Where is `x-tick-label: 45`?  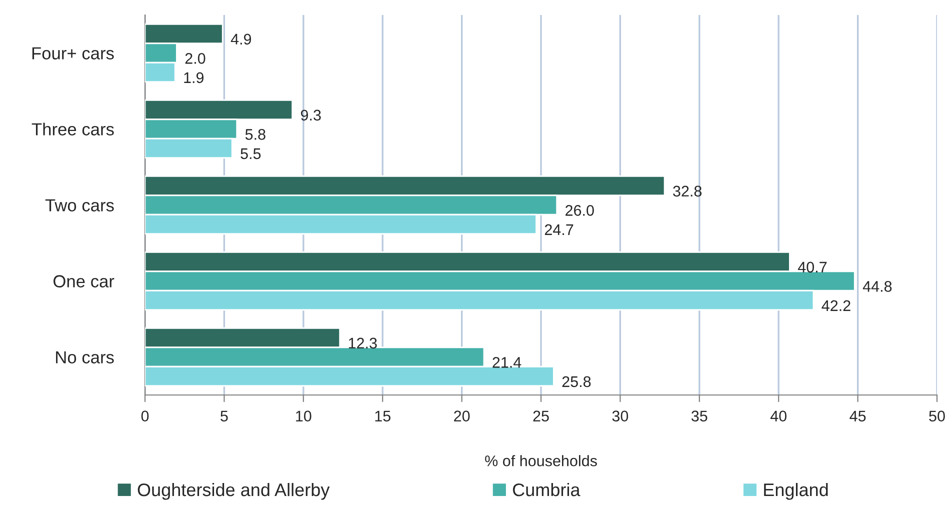 x-tick-label: 45 is located at coordinates (858, 416).